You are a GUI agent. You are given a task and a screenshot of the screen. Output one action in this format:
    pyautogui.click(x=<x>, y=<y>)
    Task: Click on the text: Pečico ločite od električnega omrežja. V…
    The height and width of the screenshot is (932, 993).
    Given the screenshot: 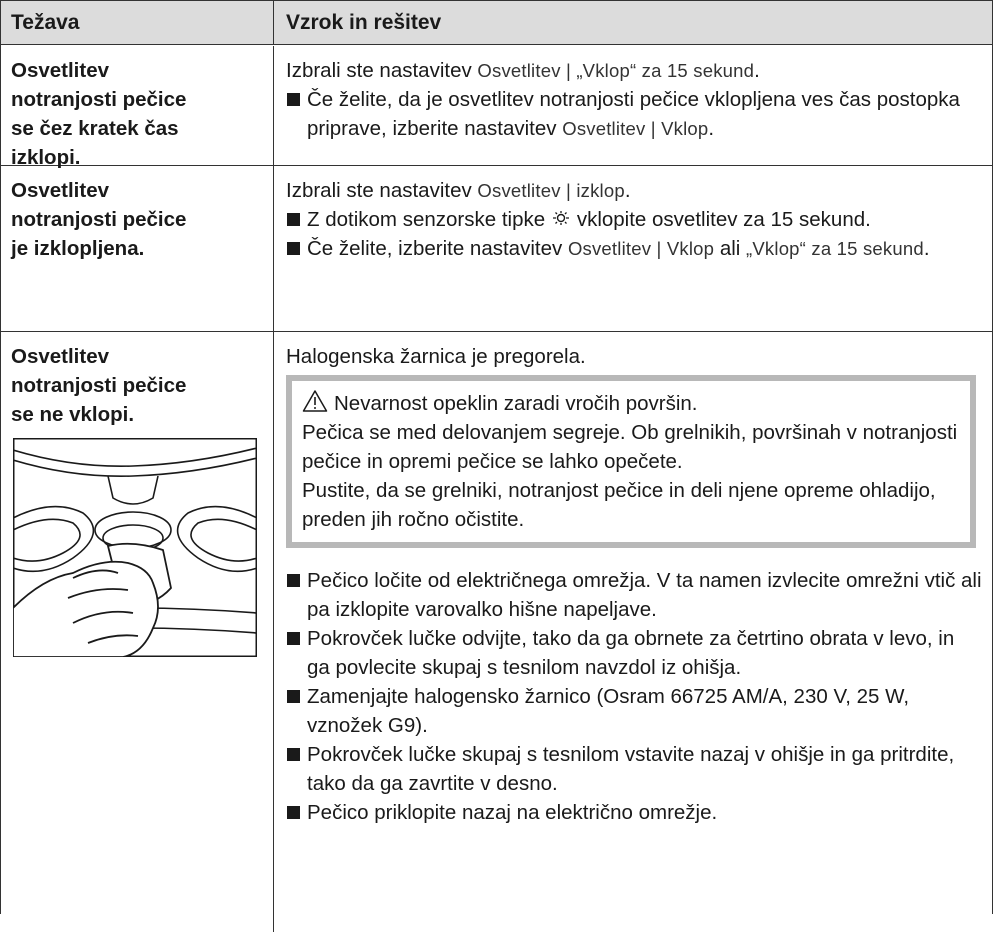 What is the action you would take?
    pyautogui.click(x=644, y=595)
    